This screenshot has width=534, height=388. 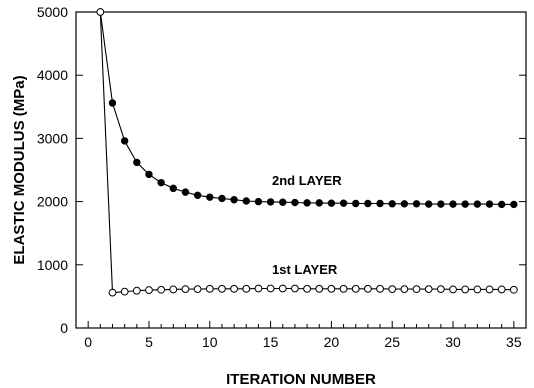 What do you see at coordinates (52, 138) in the screenshot?
I see `y-tick-label: 3000` at bounding box center [52, 138].